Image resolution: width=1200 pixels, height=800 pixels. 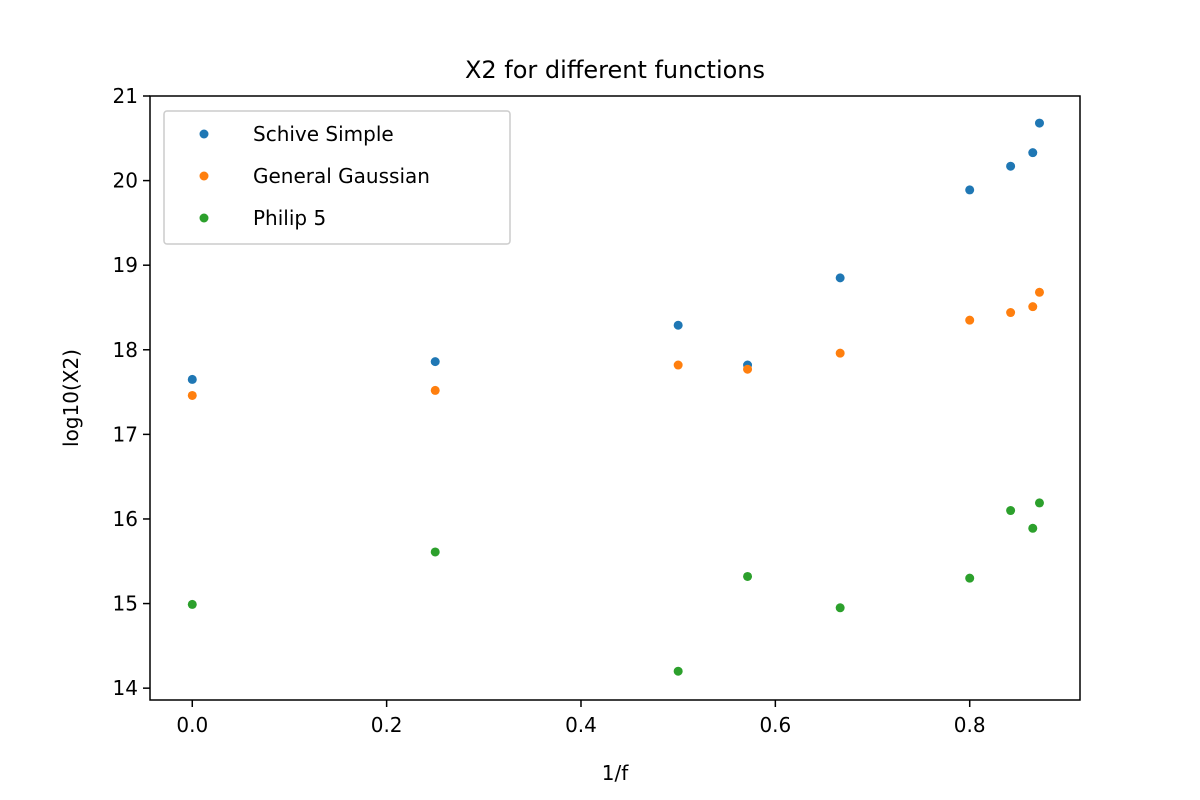 I want to click on y-tick-label: 15, so click(x=125, y=604).